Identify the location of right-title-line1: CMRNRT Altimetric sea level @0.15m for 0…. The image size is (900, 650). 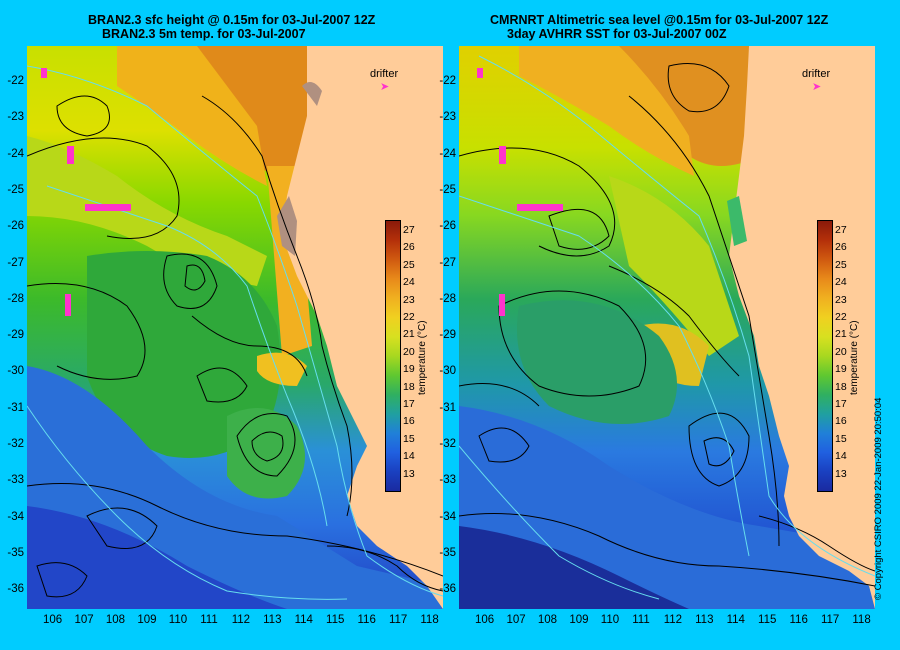
(659, 20).